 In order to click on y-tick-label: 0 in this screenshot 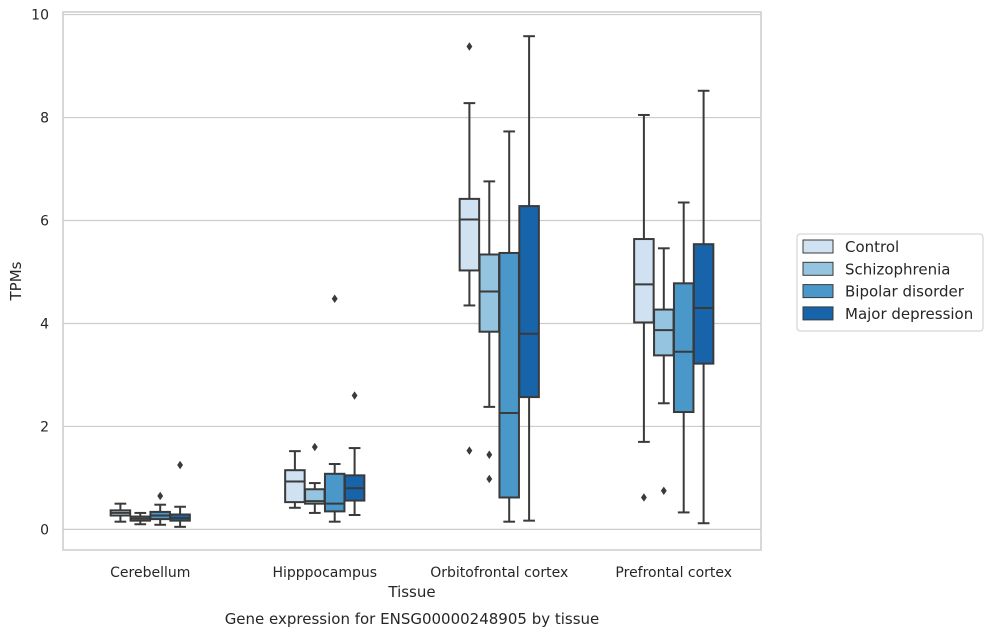, I will do `click(44, 530)`.